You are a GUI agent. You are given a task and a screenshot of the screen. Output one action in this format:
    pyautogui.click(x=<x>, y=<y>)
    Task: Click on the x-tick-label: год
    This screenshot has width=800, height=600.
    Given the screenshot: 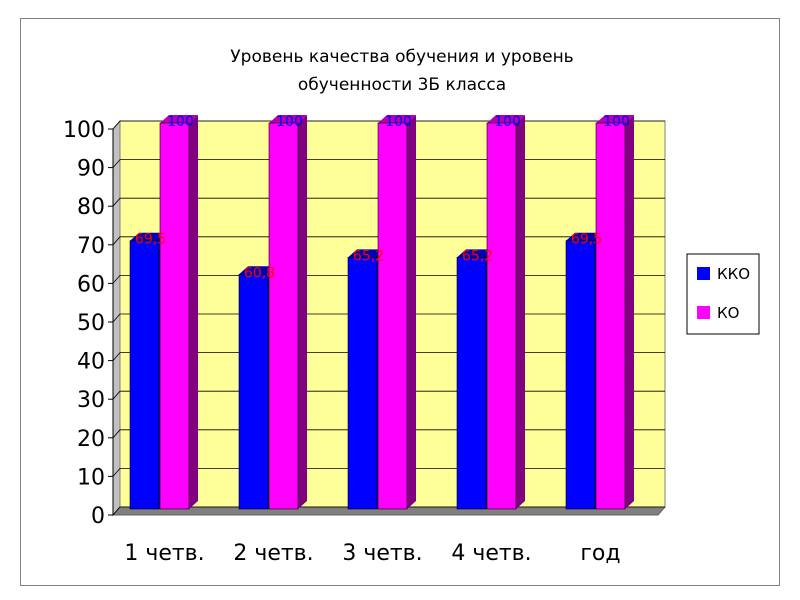 What is the action you would take?
    pyautogui.click(x=600, y=553)
    